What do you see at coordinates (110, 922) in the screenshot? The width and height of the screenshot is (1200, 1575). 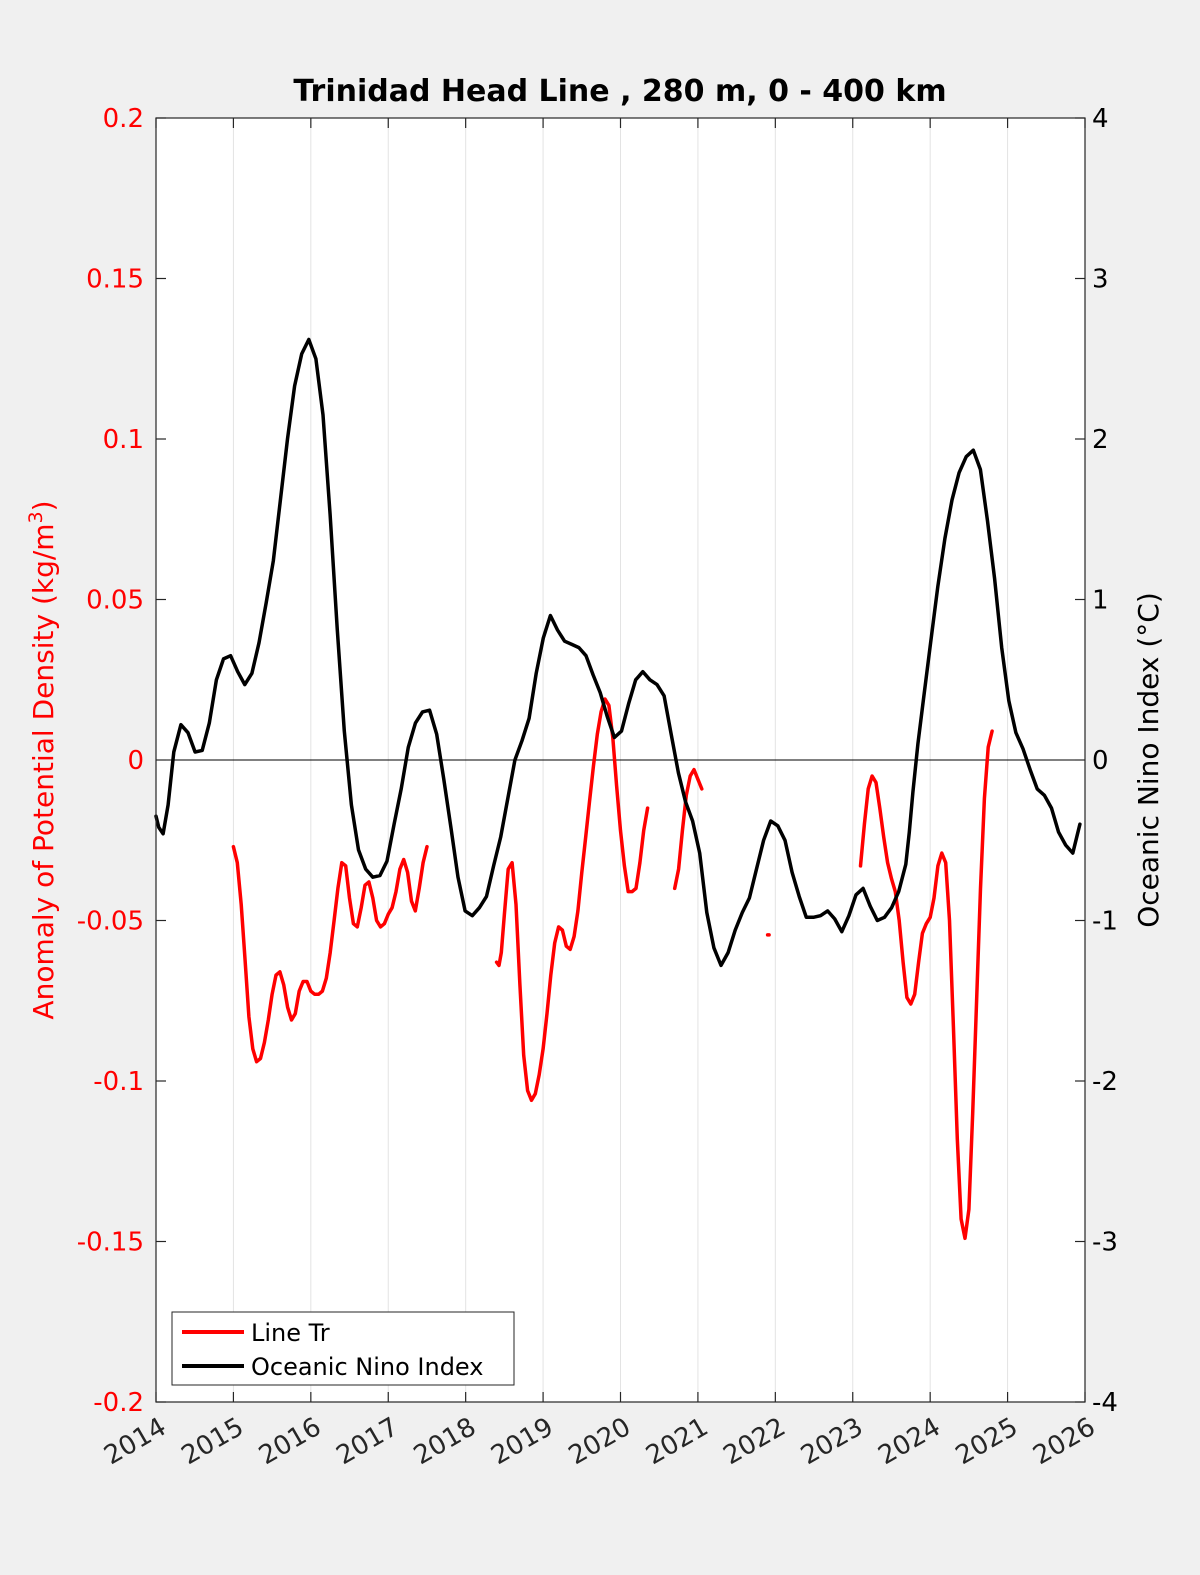 I see `y-left-tick-label: -0.05` at bounding box center [110, 922].